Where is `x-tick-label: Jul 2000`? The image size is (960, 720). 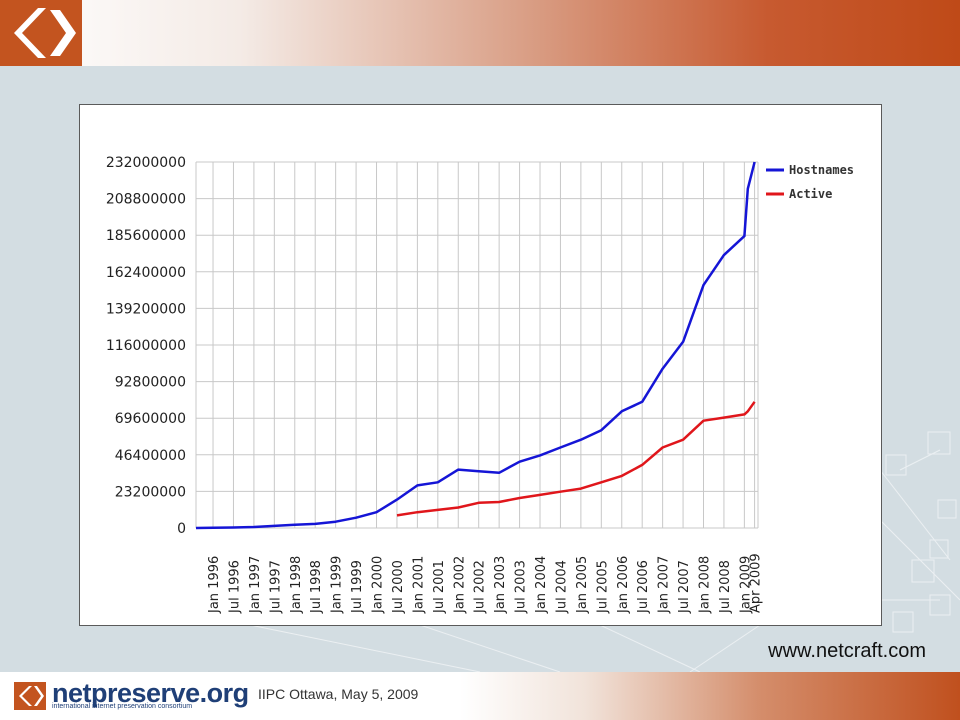
x-tick-label: Jul 2000 is located at coordinates (398, 587).